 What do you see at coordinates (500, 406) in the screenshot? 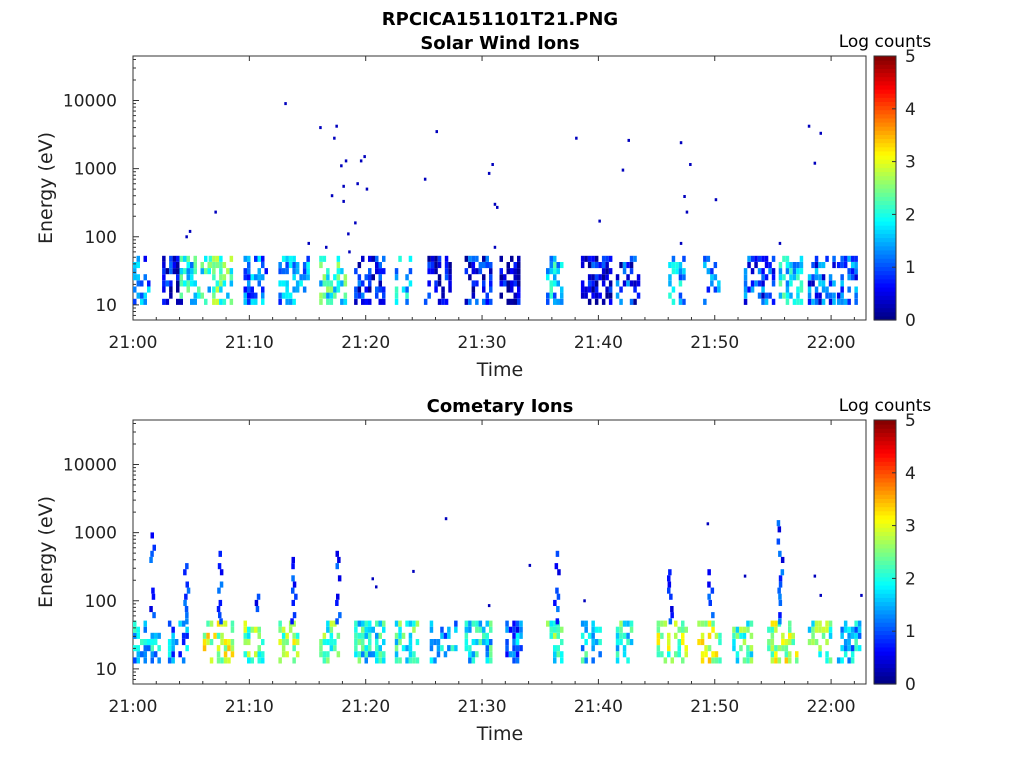
I see `panel-title: Cometary Ions` at bounding box center [500, 406].